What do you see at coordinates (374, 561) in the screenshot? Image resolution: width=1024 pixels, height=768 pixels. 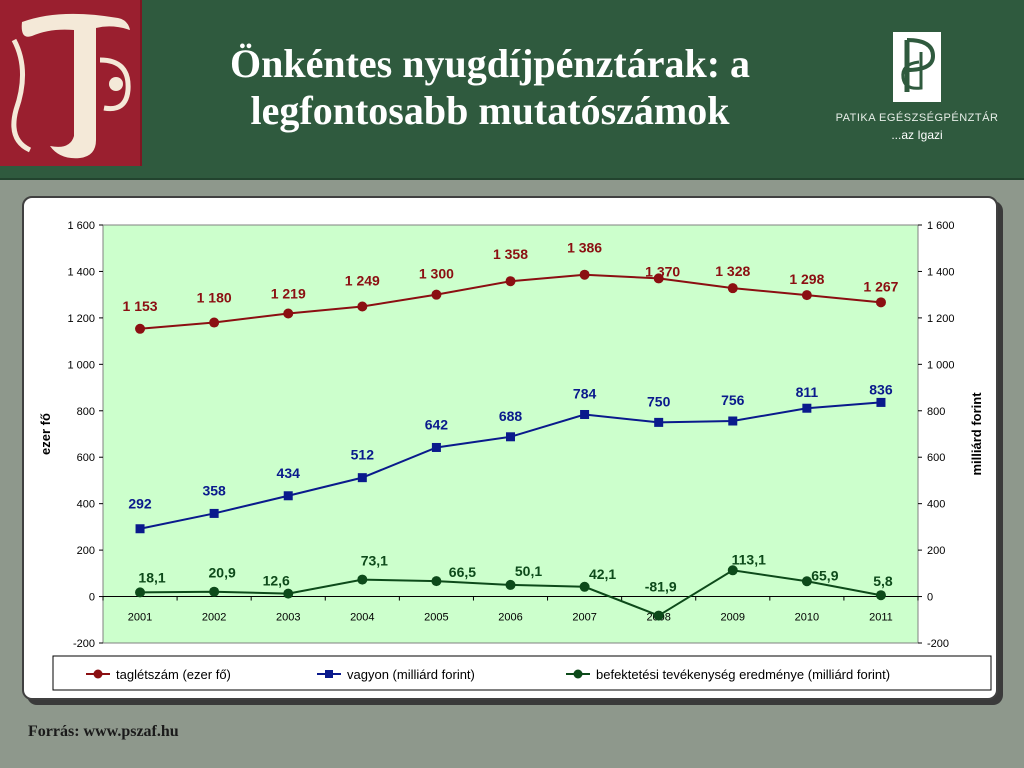 I see `data-label: 73,1` at bounding box center [374, 561].